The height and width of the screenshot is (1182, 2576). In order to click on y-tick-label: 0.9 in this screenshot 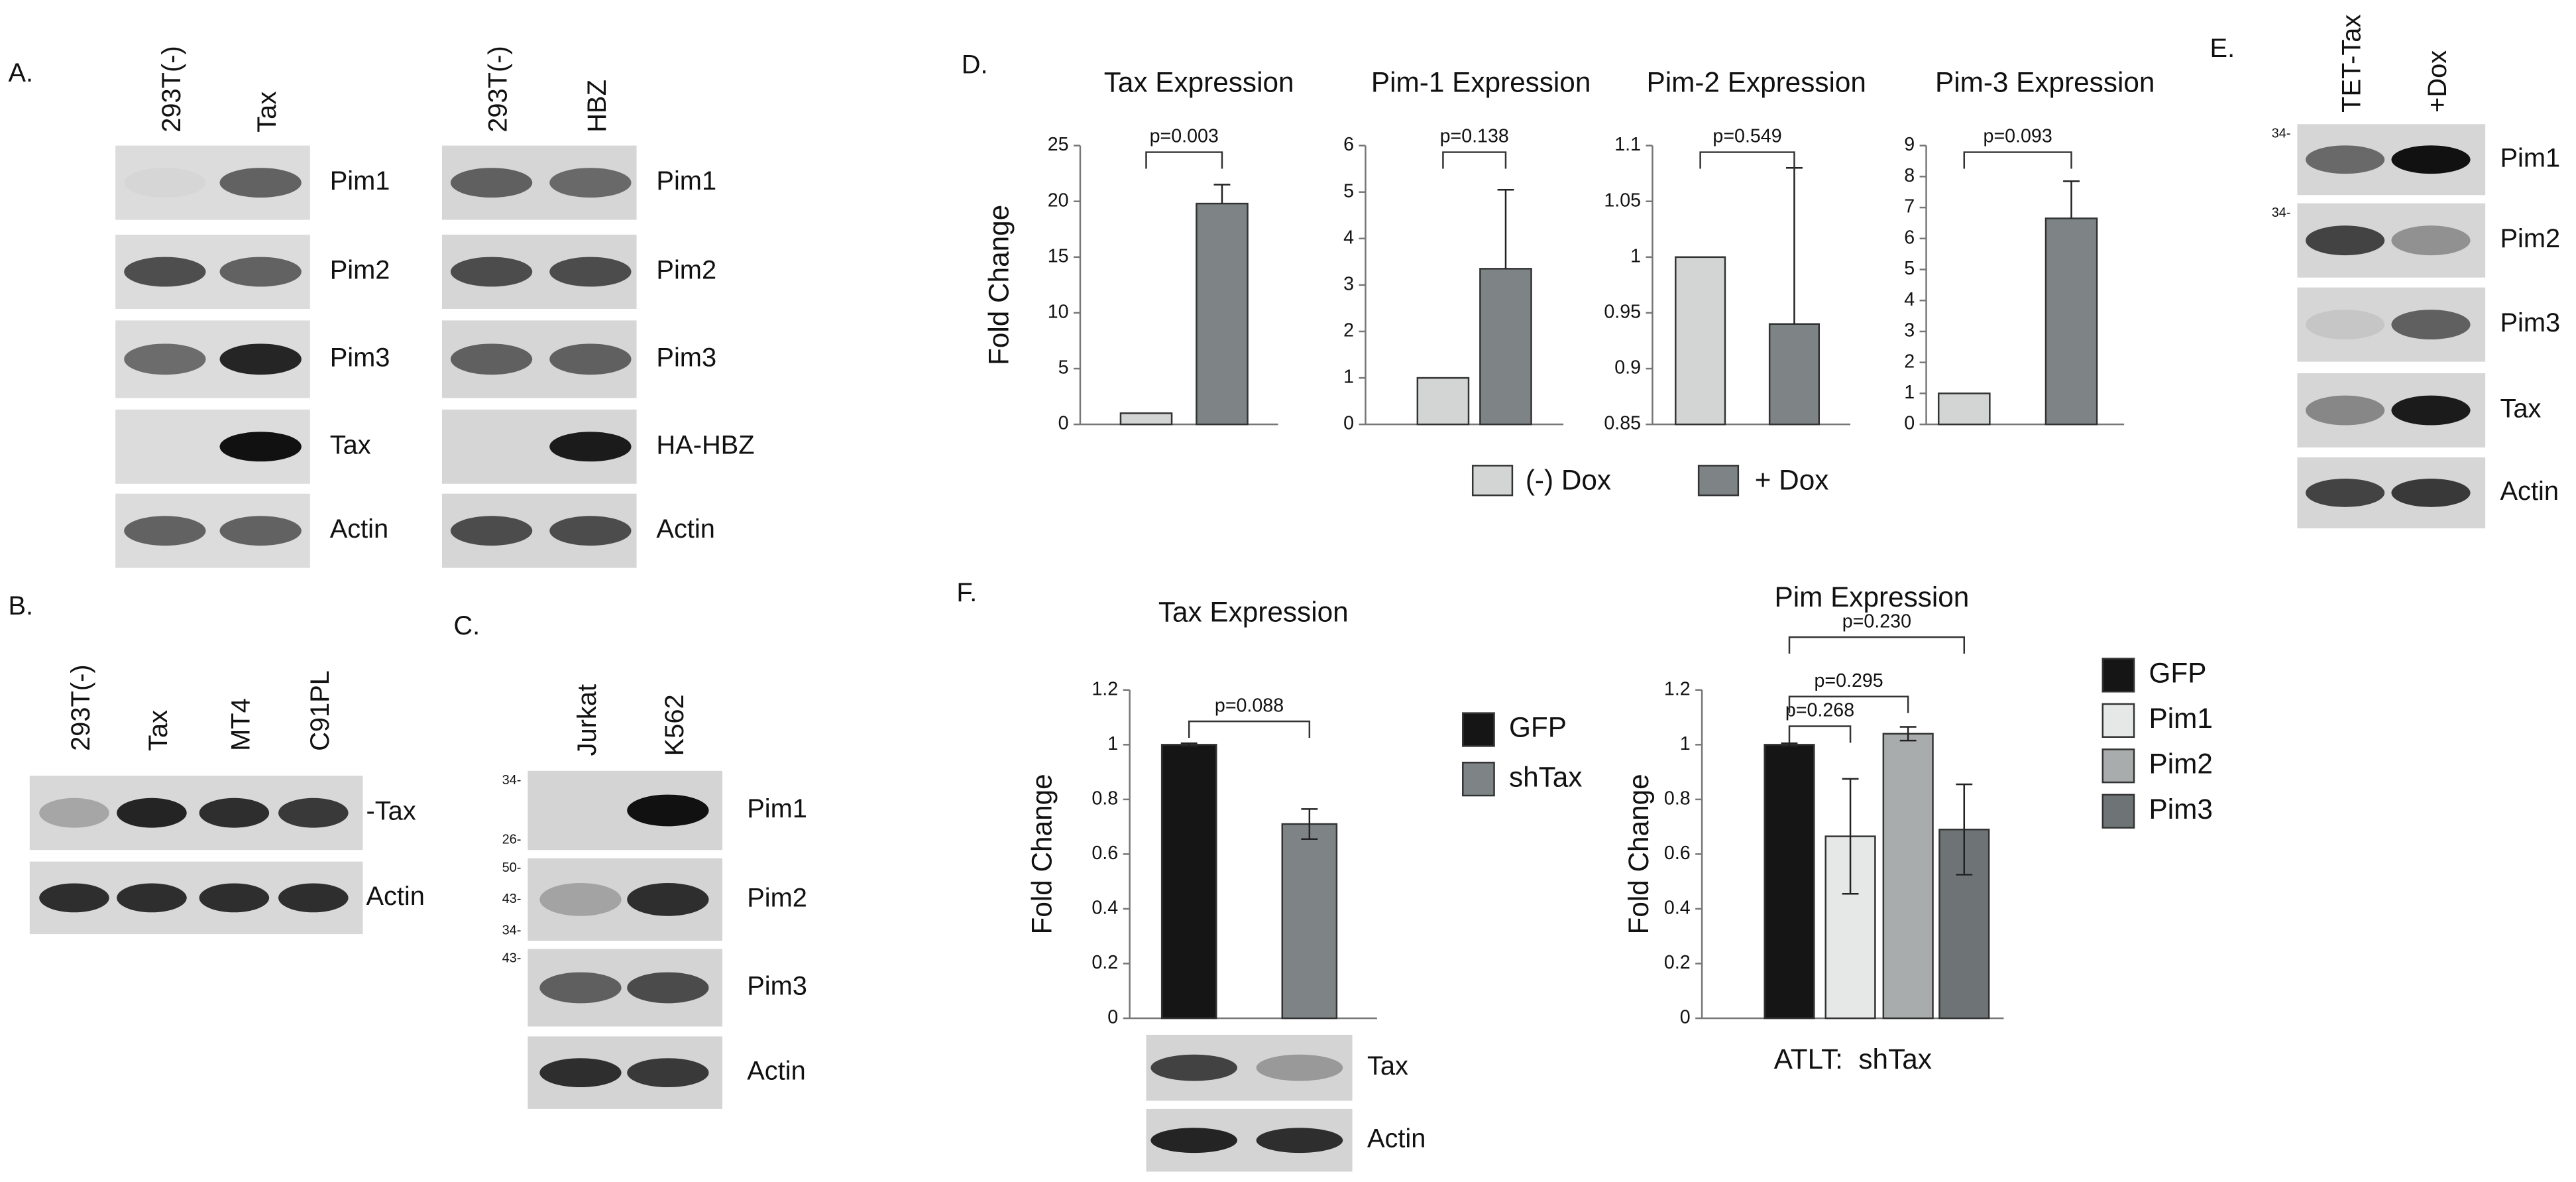, I will do `click(1628, 368)`.